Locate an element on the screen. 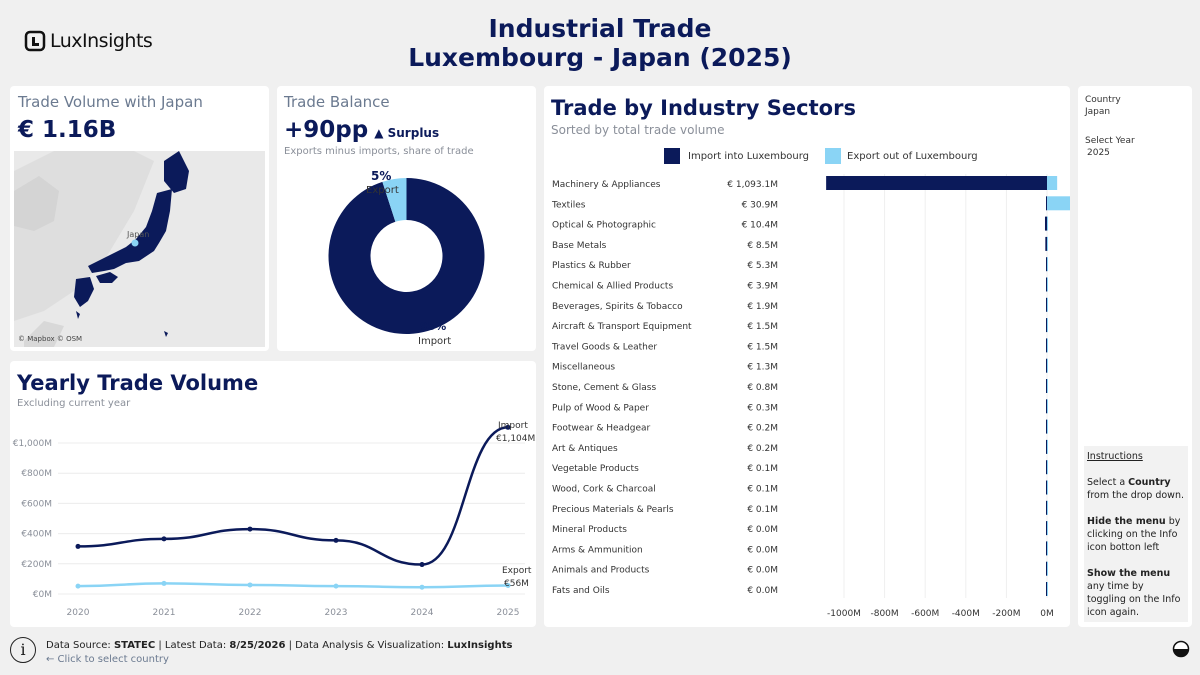 The width and height of the screenshot is (1200, 675). logo: LuxInsights is located at coordinates (88, 41).